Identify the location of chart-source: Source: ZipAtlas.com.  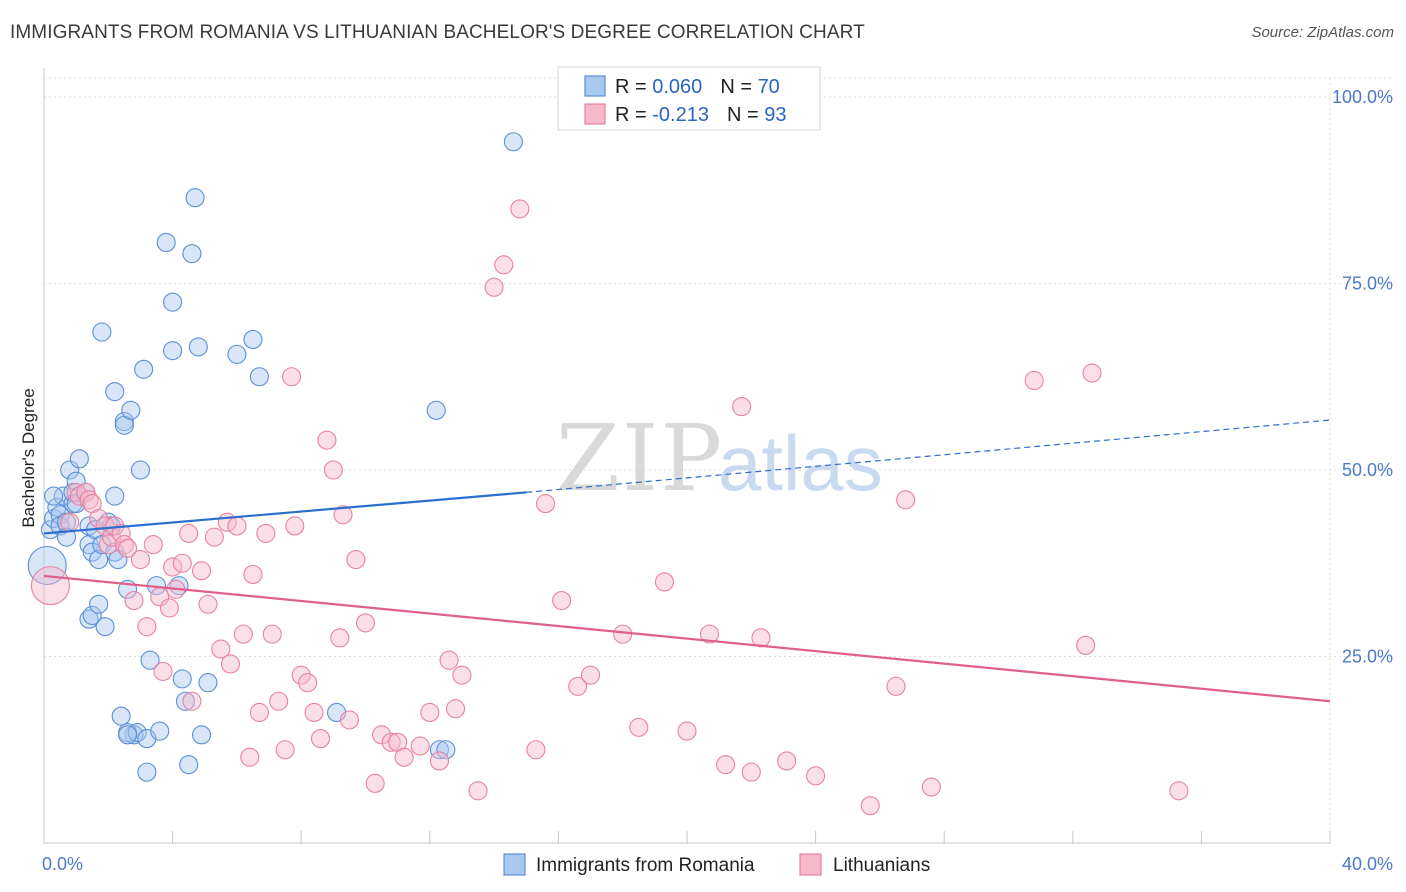
(1322, 32).